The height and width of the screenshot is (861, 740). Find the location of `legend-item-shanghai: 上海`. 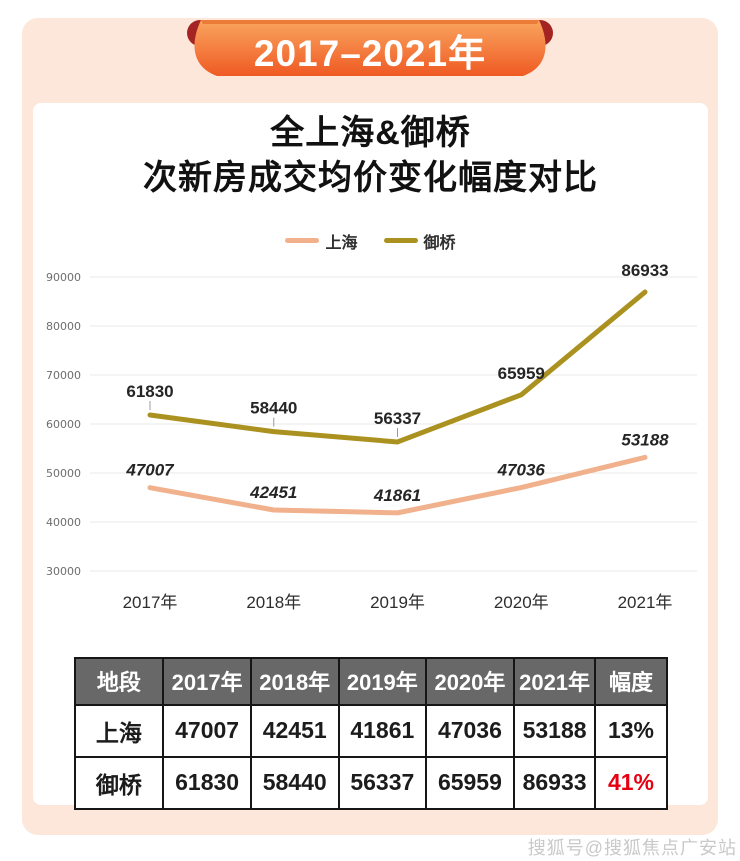

legend-item-shanghai: 上海 is located at coordinates (321, 241).